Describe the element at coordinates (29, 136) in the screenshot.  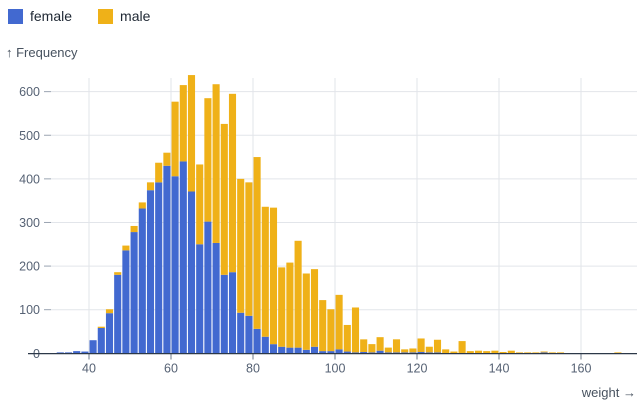
I see `y-tick-label: 500` at that location.